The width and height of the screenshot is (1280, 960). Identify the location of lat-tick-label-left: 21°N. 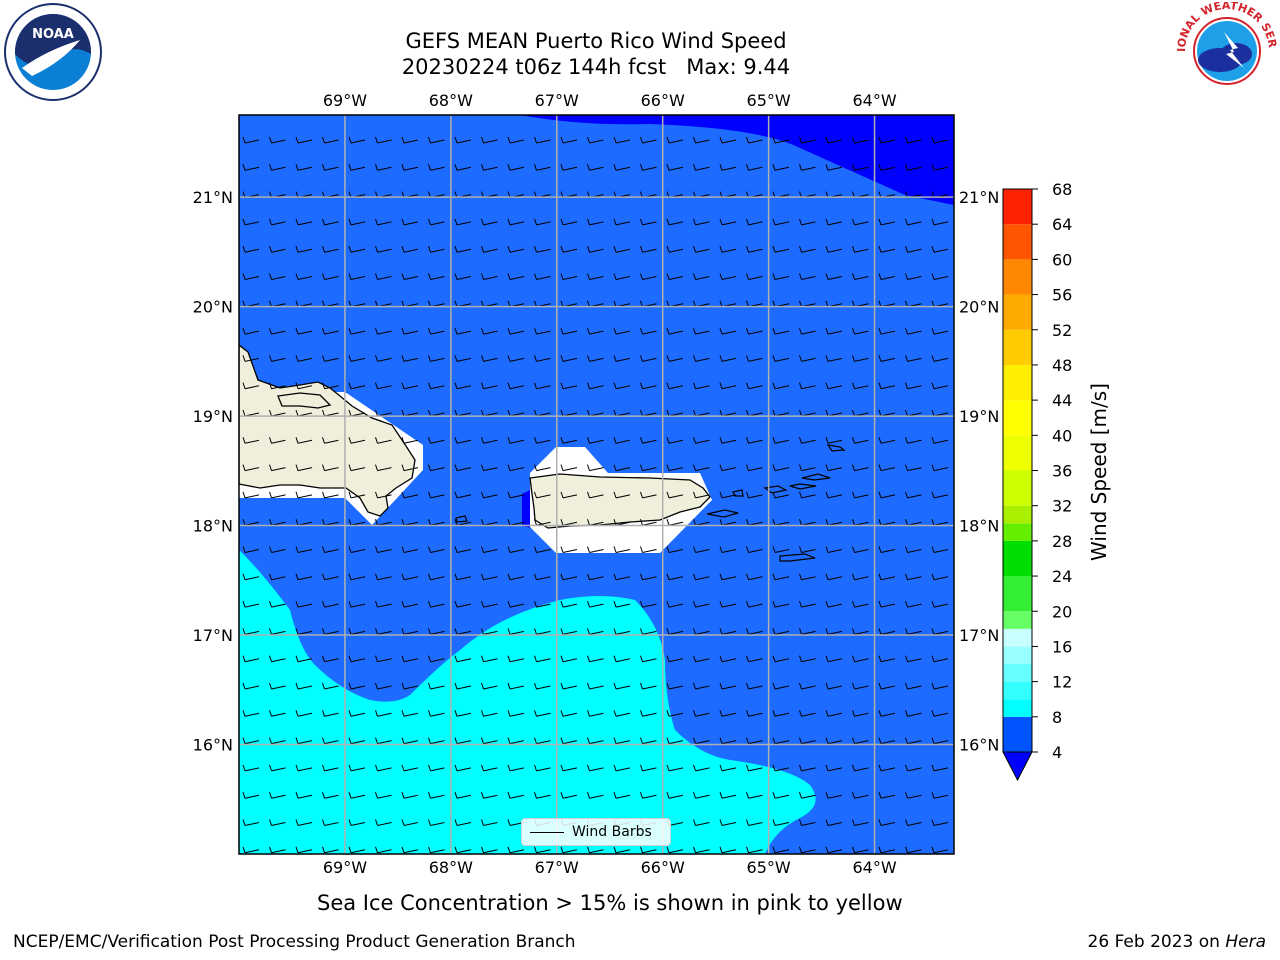
(213, 197).